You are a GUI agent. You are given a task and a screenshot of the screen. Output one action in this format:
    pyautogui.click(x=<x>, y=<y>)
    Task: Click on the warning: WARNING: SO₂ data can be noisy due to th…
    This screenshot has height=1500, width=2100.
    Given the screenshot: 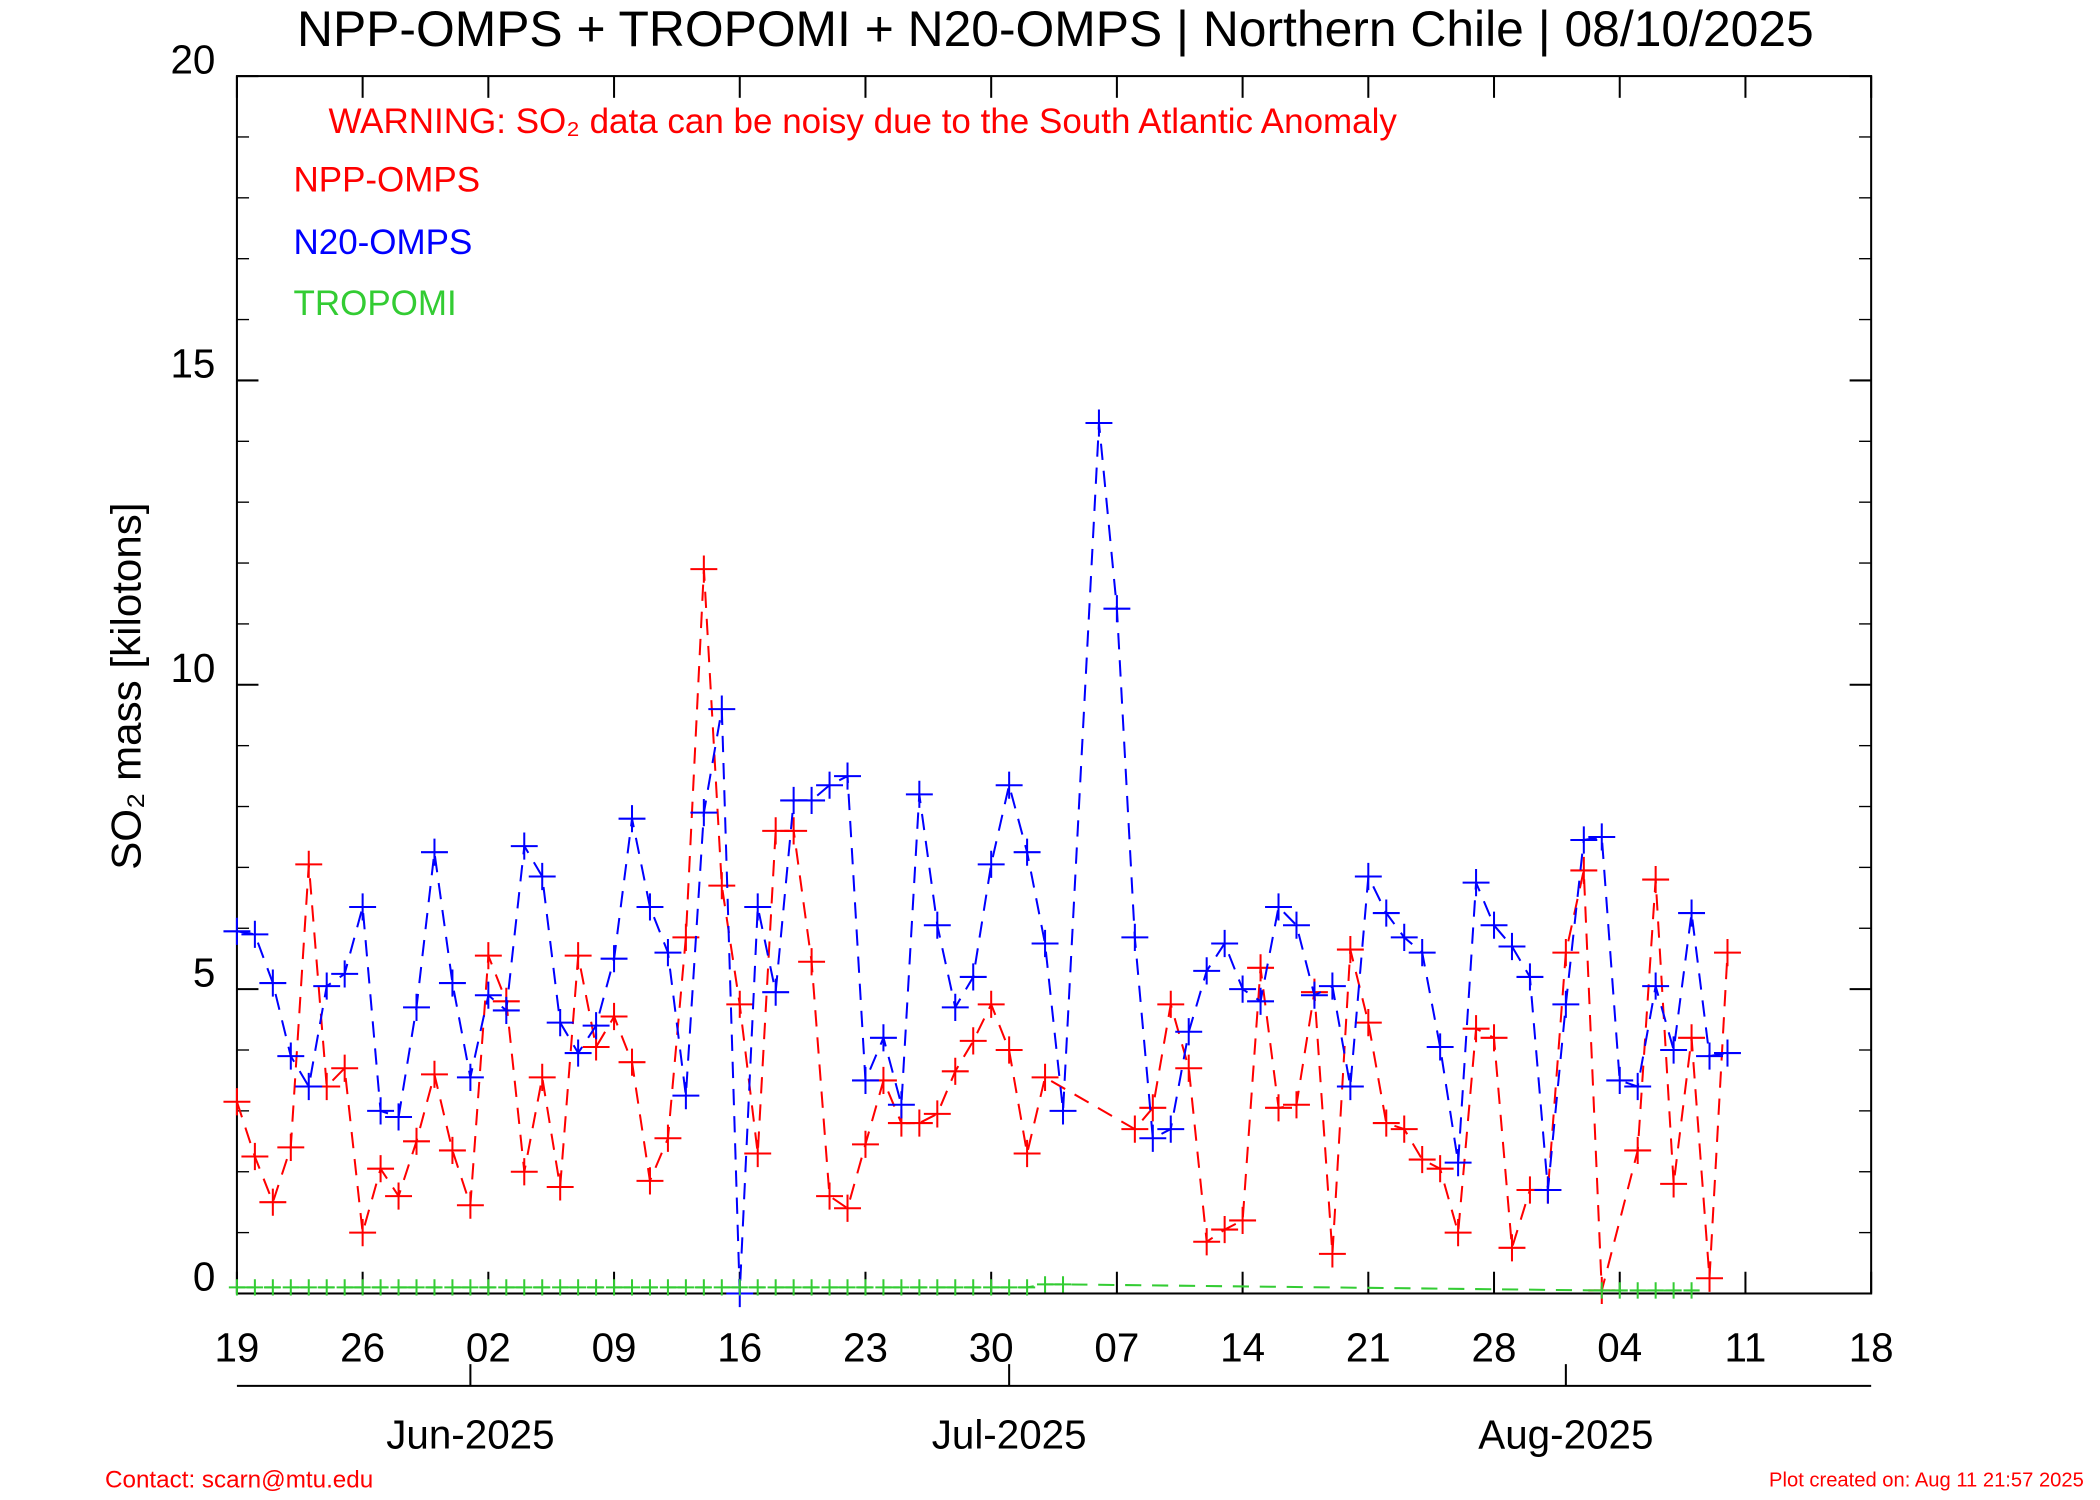 What is the action you would take?
    pyautogui.click(x=862, y=121)
    